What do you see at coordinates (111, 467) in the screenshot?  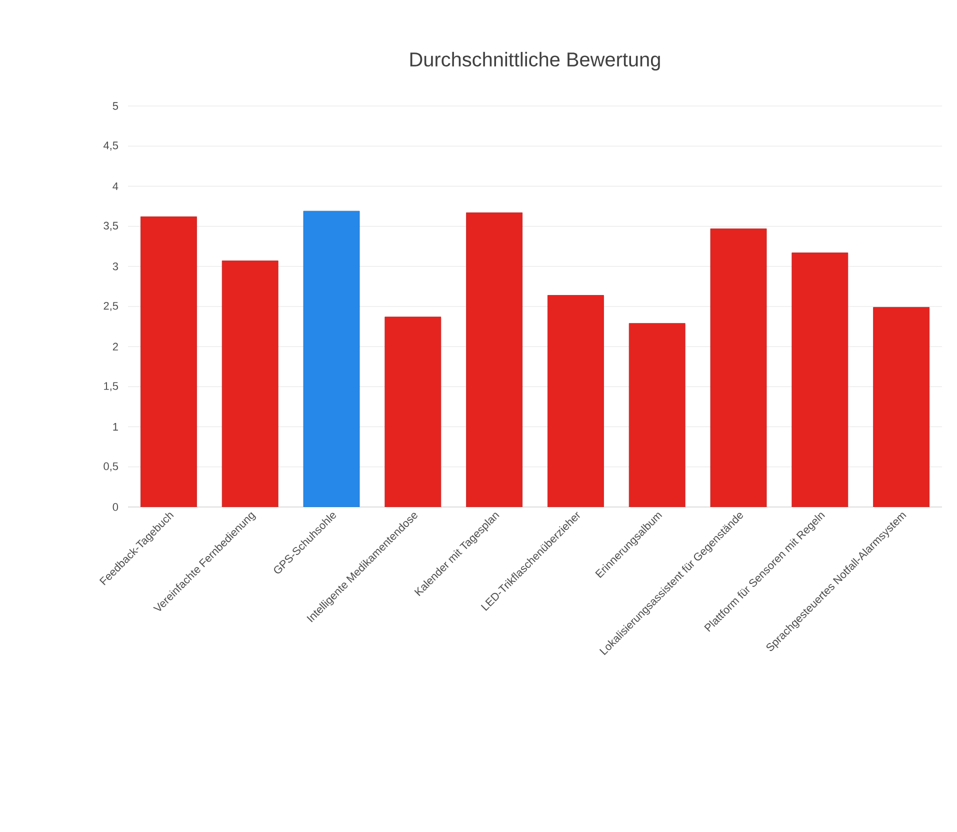 I see `y-tick-label: 0,5` at bounding box center [111, 467].